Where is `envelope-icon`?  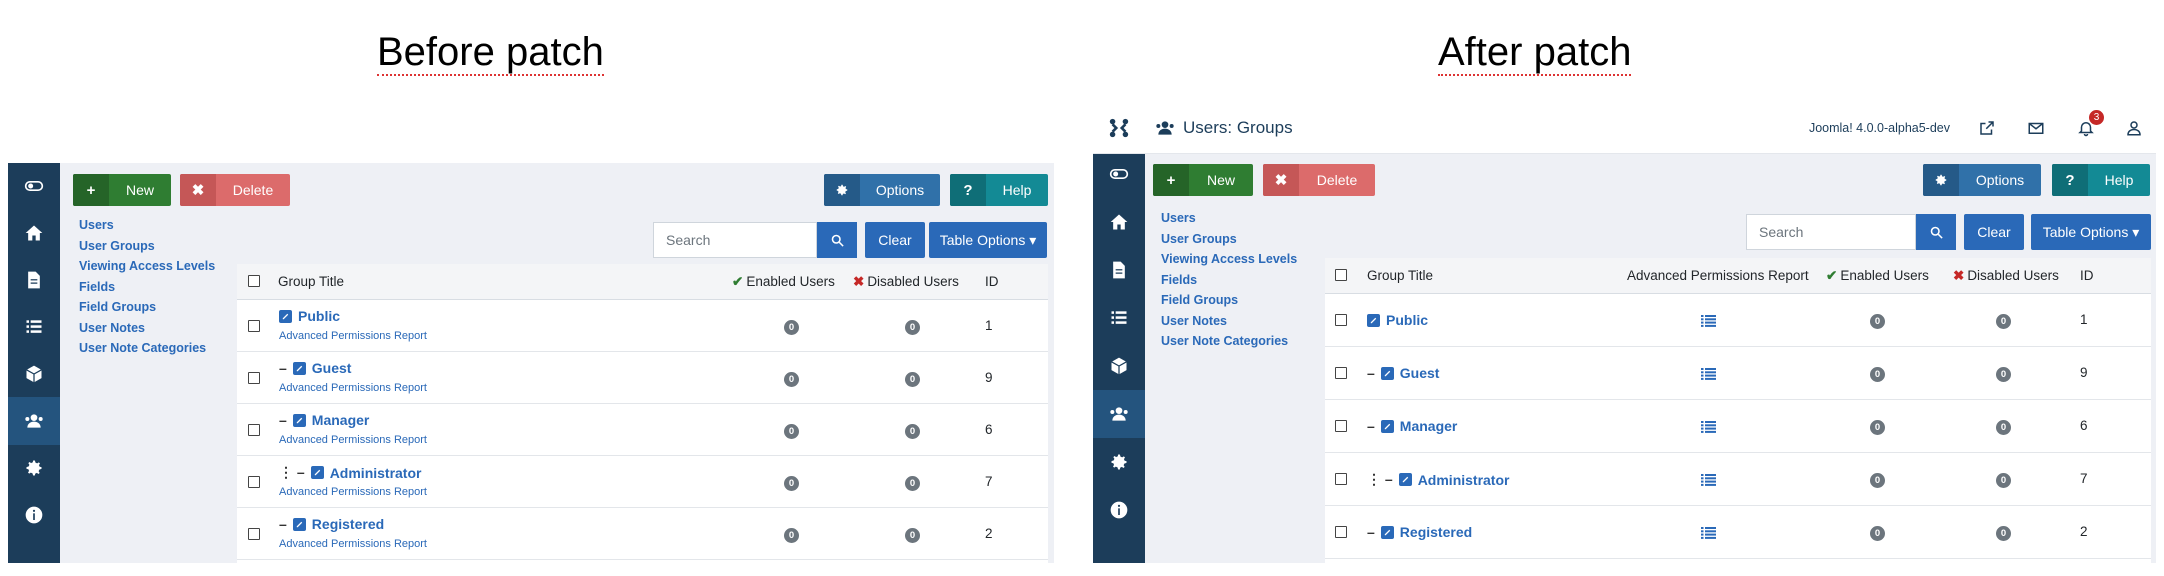
envelope-icon is located at coordinates (2036, 128).